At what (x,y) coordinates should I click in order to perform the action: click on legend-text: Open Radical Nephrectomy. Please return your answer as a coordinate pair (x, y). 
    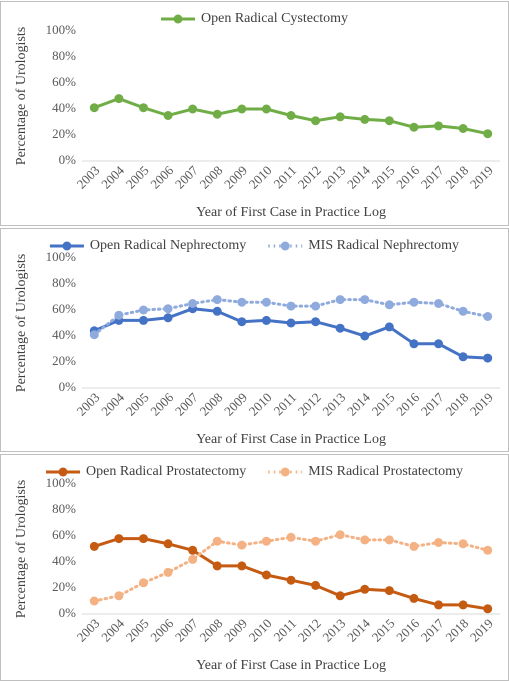
    Looking at the image, I should click on (168, 245).